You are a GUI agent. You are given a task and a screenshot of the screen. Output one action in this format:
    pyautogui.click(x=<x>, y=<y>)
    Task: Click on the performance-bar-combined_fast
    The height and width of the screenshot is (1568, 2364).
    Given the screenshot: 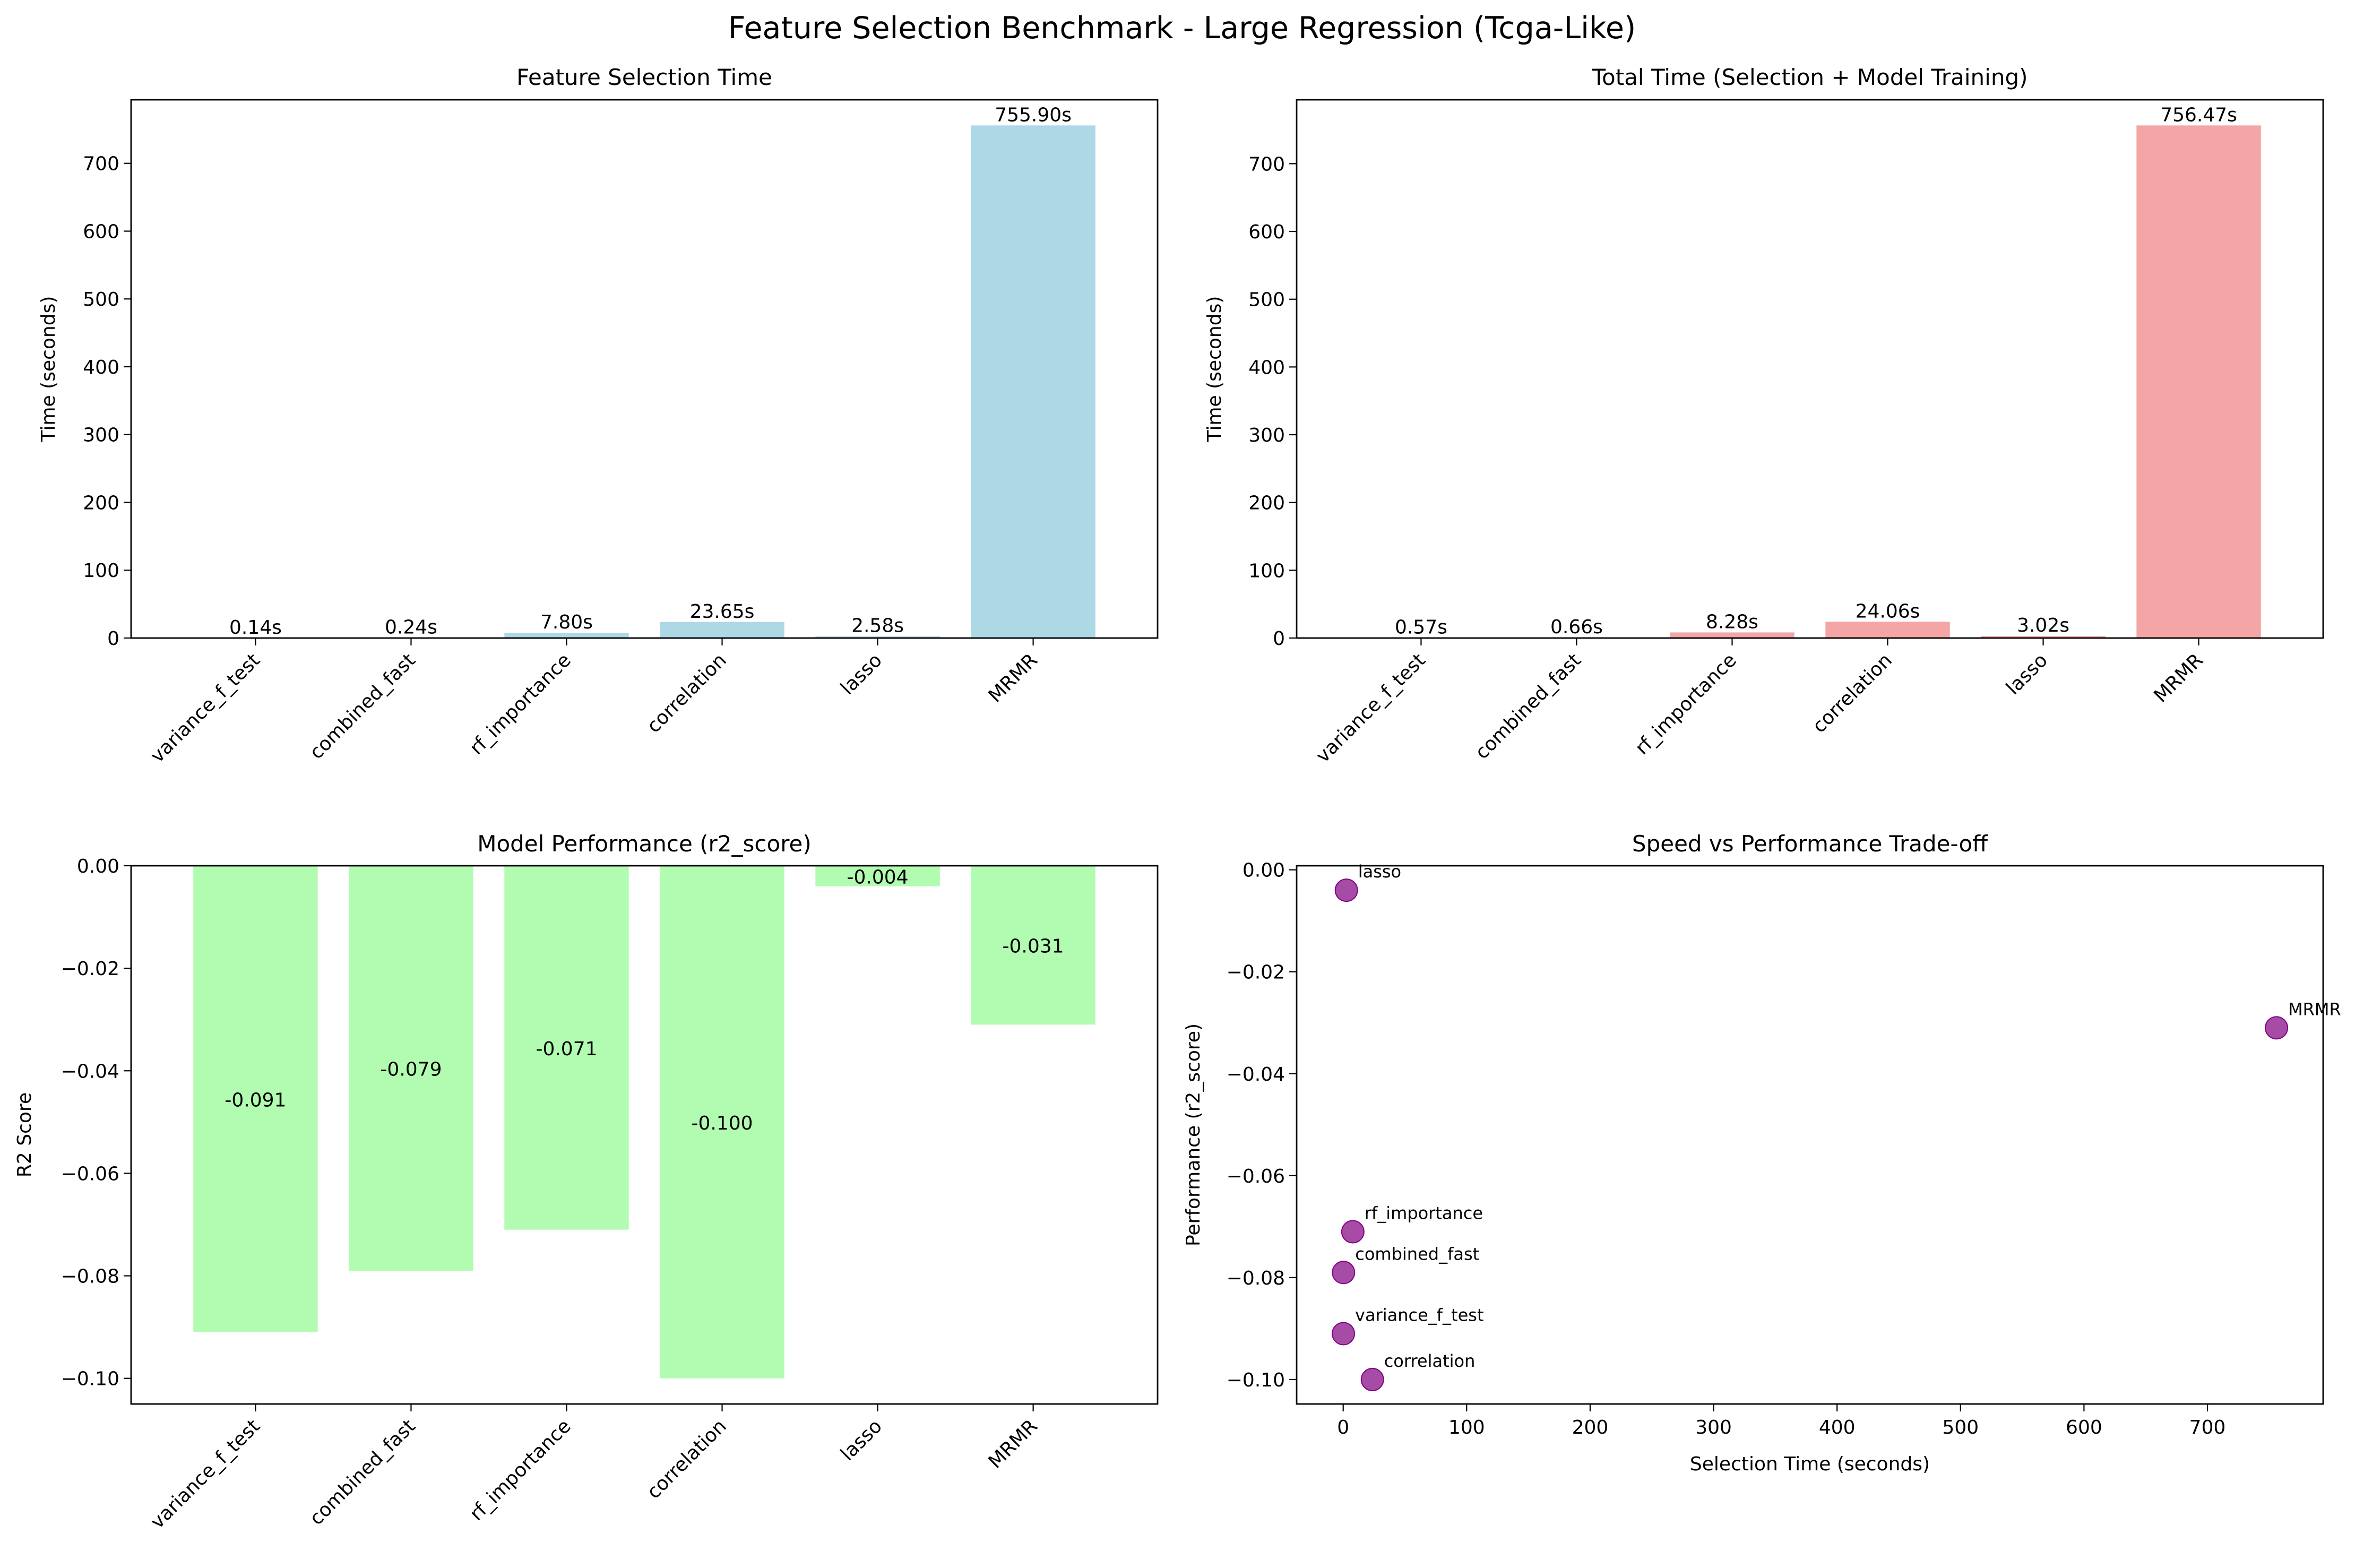 What is the action you would take?
    pyautogui.click(x=411, y=1068)
    